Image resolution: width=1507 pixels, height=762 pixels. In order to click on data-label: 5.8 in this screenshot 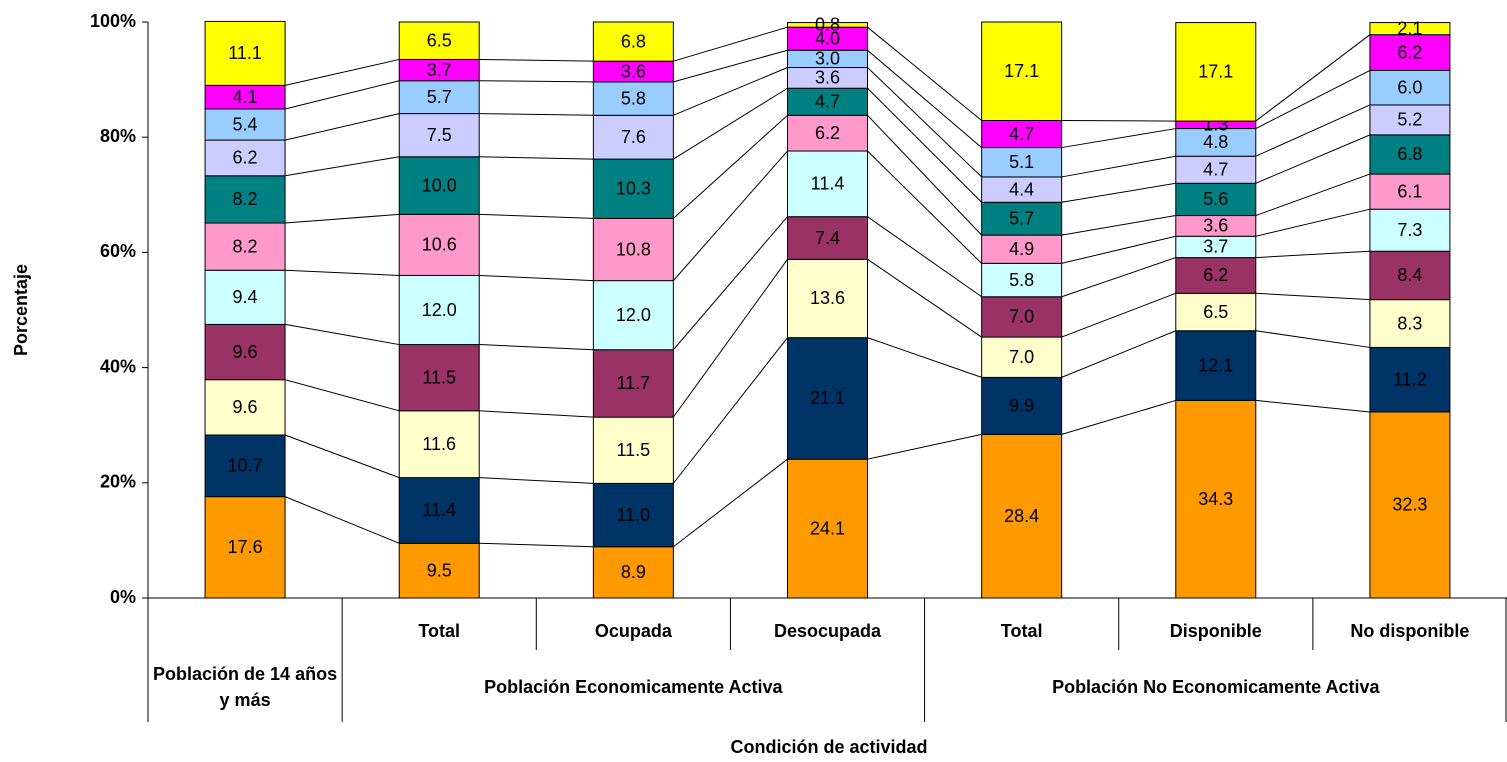, I will do `click(1021, 280)`.